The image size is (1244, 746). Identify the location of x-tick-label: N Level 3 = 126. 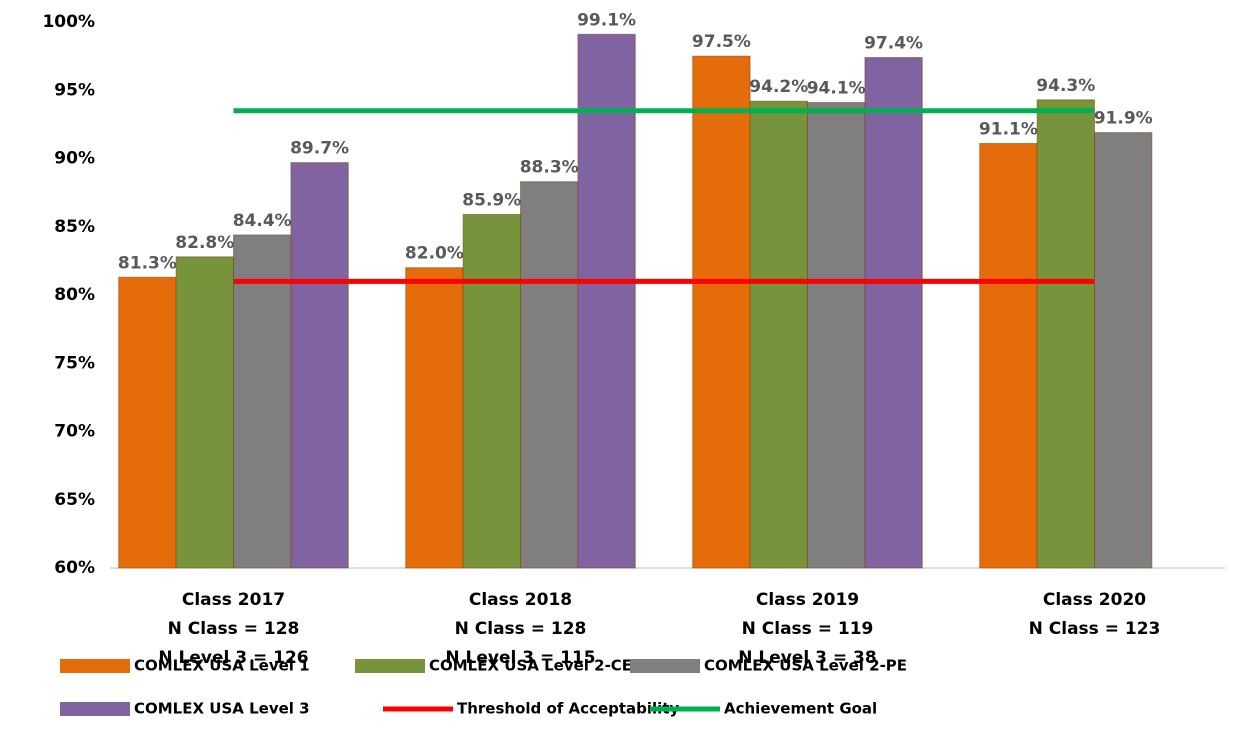
(233, 658).